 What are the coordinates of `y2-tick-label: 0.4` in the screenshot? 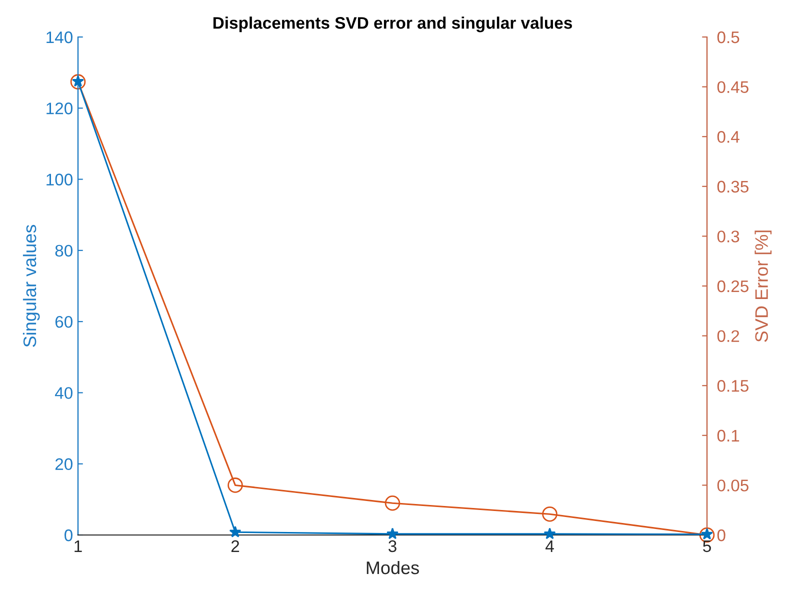 It's located at (728, 137).